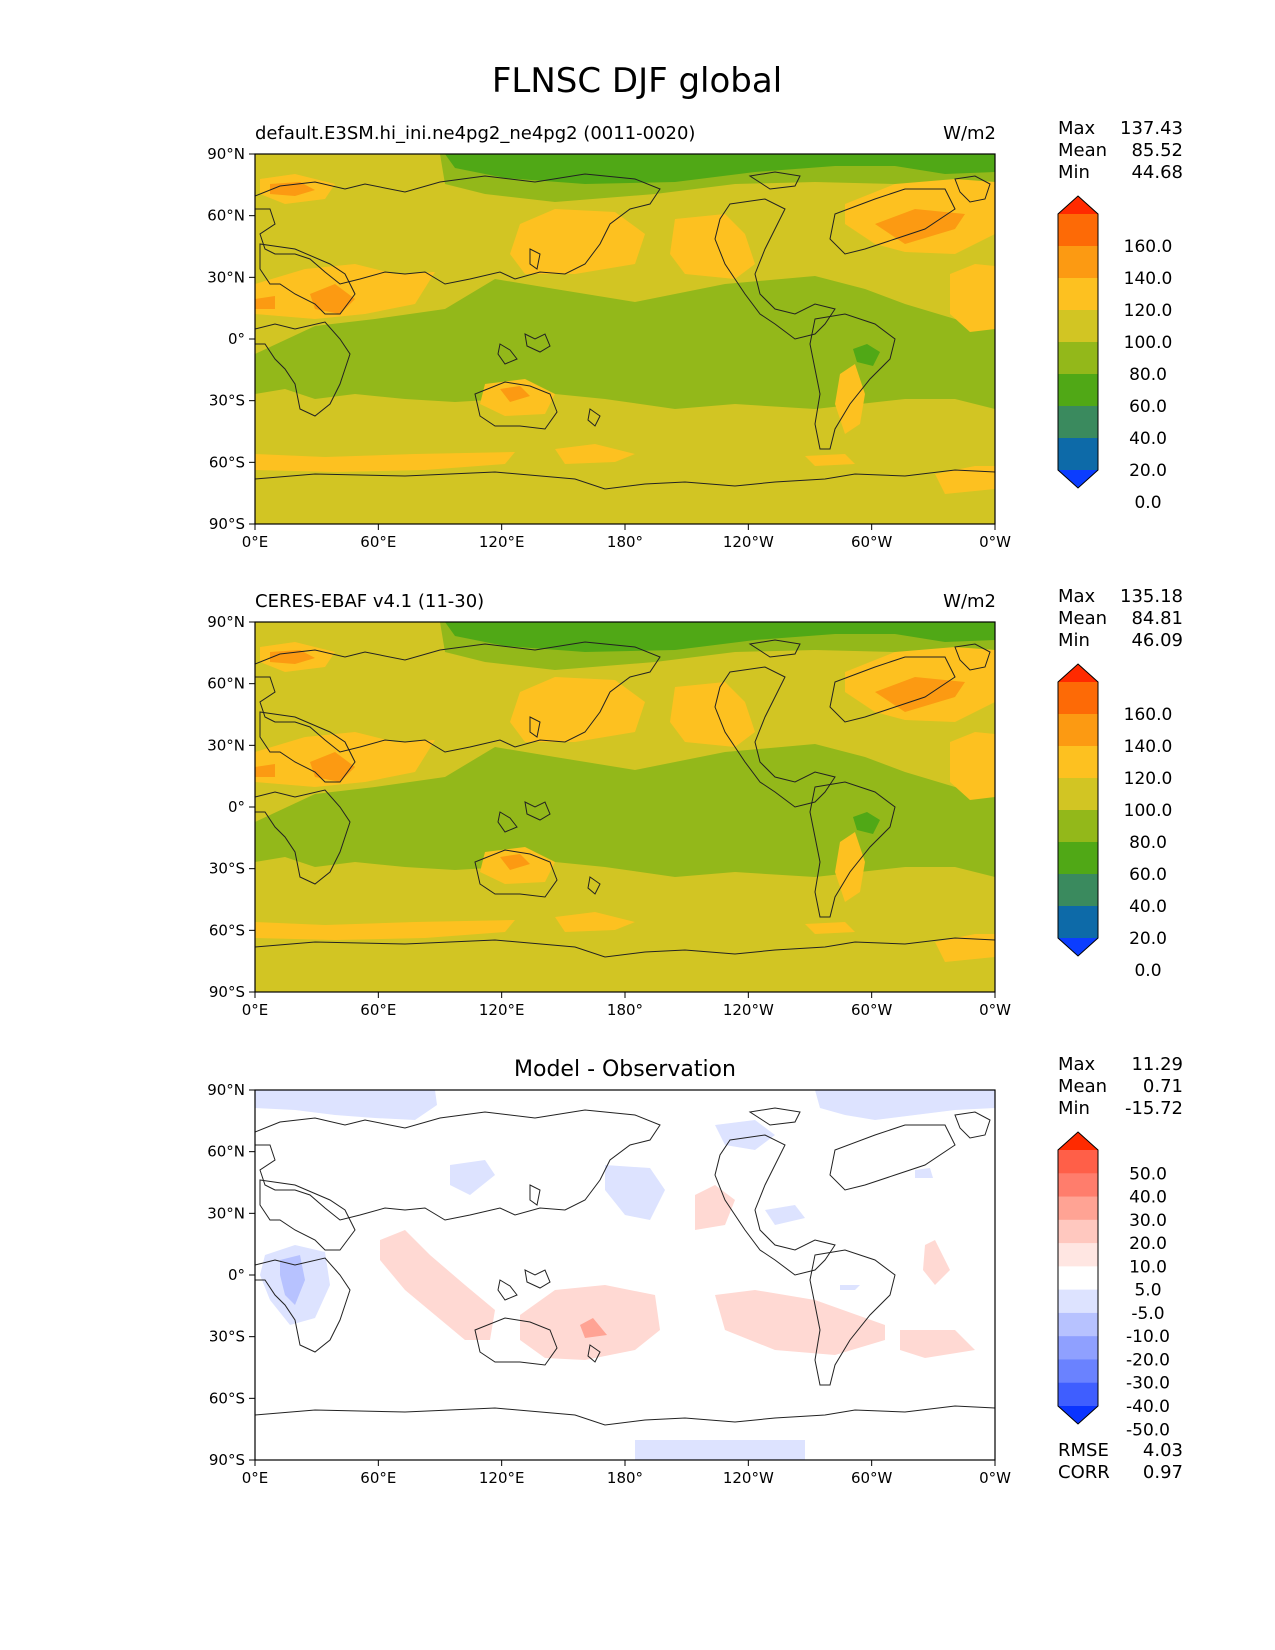 Image resolution: width=1275 pixels, height=1650 pixels. Describe the element at coordinates (1157, 150) in the screenshot. I see `stat-mean-value: 85.52` at that location.